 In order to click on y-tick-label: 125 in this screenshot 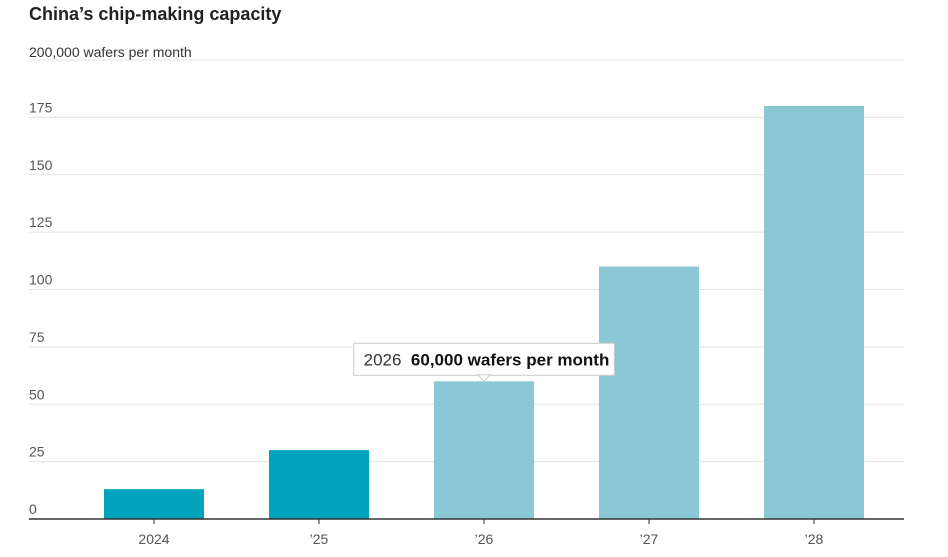, I will do `click(41, 222)`.